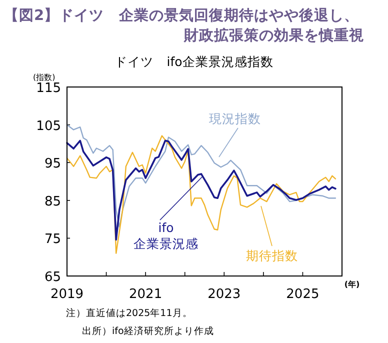 This screenshot has height=343, width=388. Describe the element at coordinates (52, 202) in the screenshot. I see `y-tick-label: 85` at that location.